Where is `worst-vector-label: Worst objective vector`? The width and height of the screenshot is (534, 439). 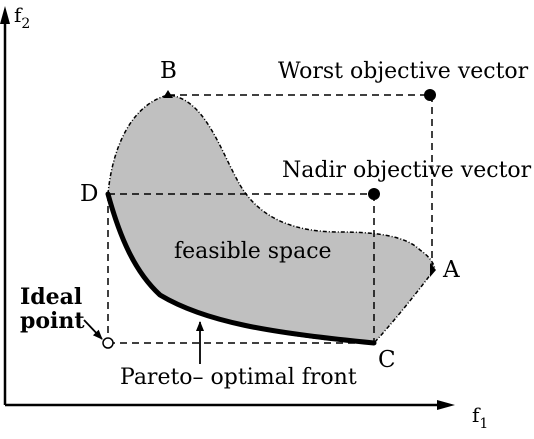 worst-vector-label: Worst objective vector is located at coordinates (403, 71).